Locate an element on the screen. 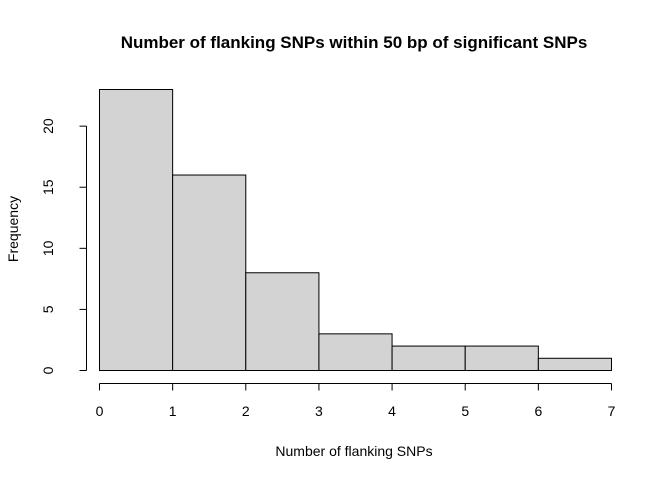 The height and width of the screenshot is (480, 672). x-axis: 0 1 2 3 4 5 6 7 is located at coordinates (356, 401).